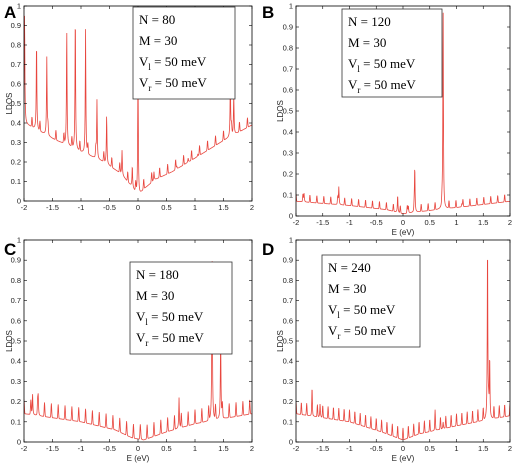  Describe the element at coordinates (349, 267) in the screenshot. I see `legend-entry: N = 240` at that location.